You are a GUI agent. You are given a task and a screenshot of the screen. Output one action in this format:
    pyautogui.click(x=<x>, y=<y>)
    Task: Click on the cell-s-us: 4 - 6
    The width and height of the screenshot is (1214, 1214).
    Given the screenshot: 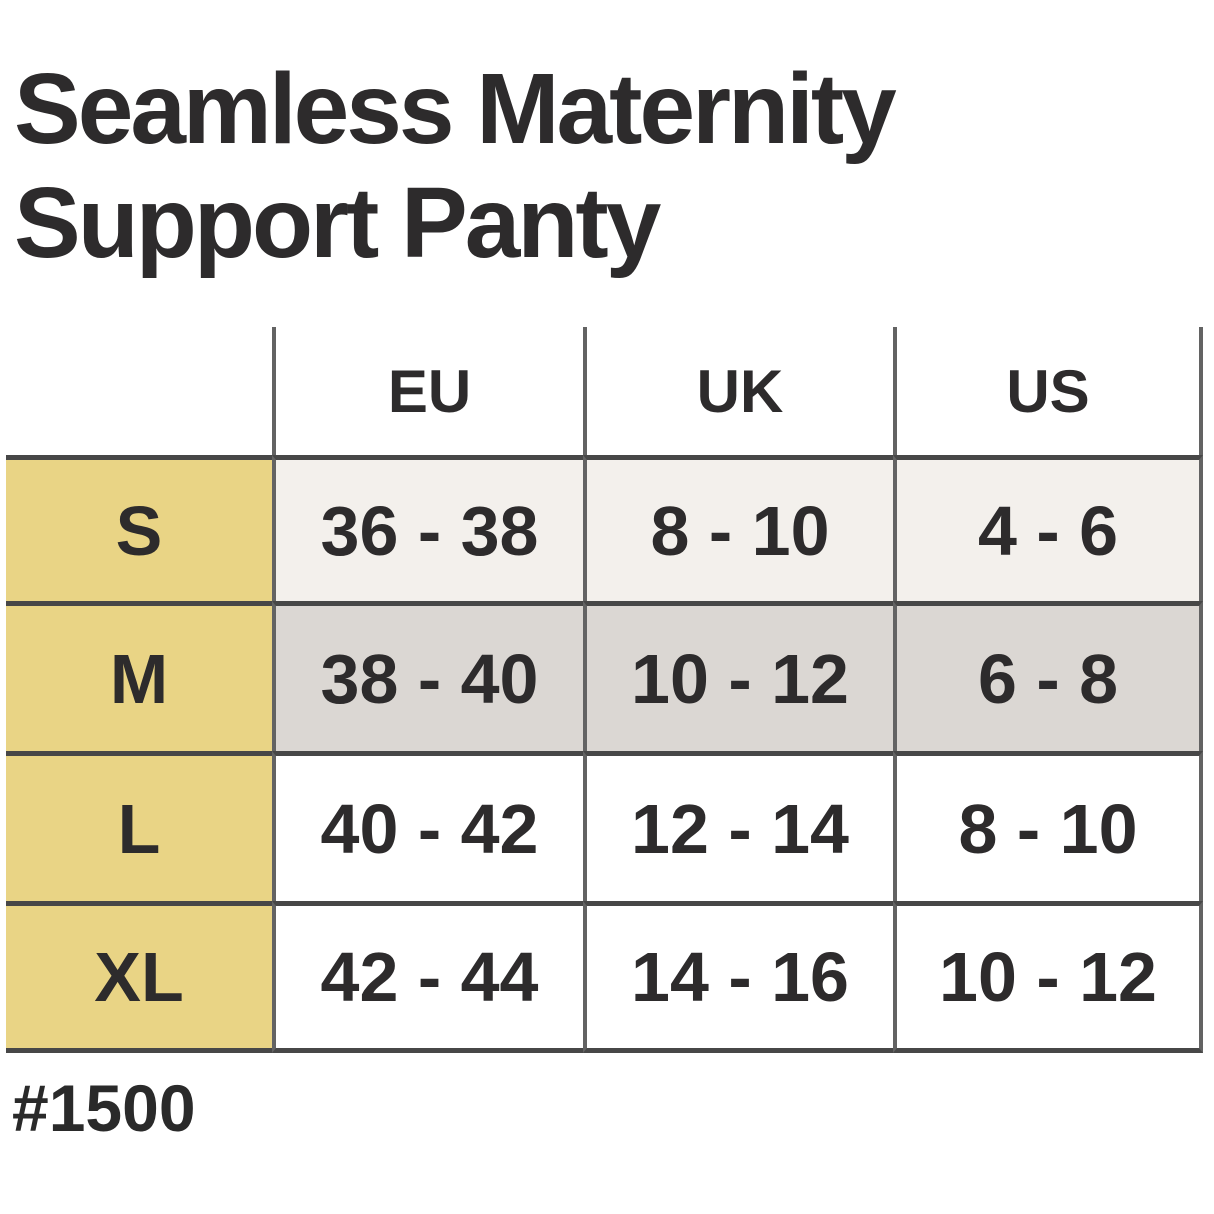 What is the action you would take?
    pyautogui.click(x=1048, y=528)
    